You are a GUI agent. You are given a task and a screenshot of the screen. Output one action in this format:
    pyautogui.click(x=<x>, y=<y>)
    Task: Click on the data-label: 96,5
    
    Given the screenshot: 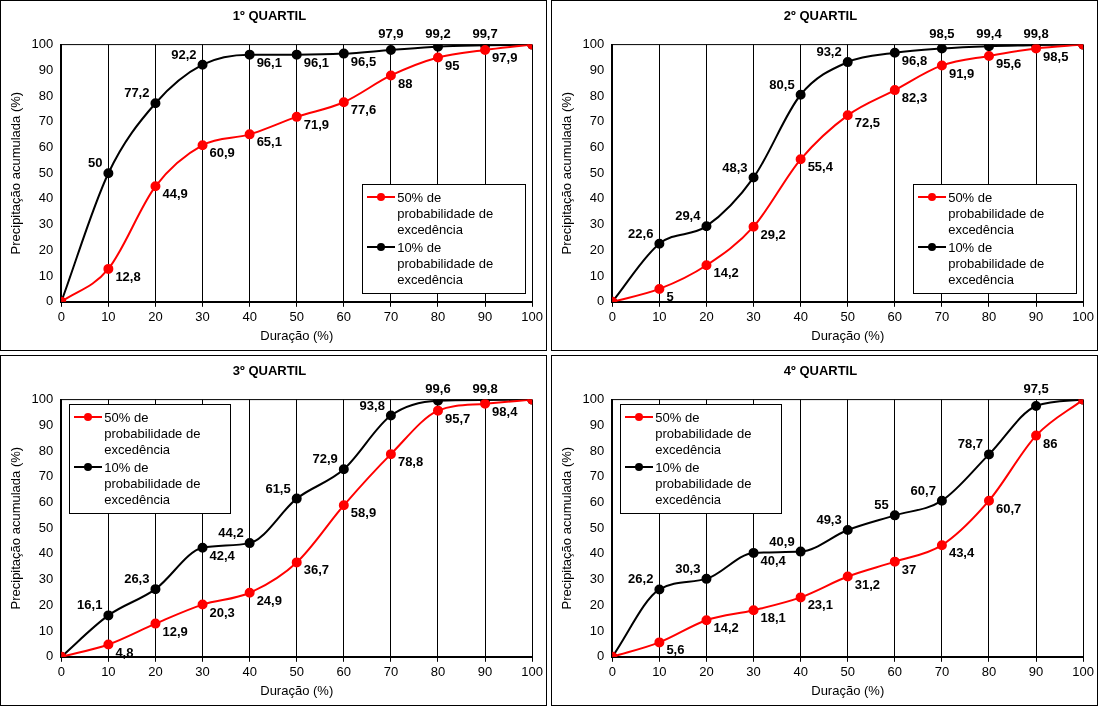 What is the action you would take?
    pyautogui.click(x=363, y=61)
    